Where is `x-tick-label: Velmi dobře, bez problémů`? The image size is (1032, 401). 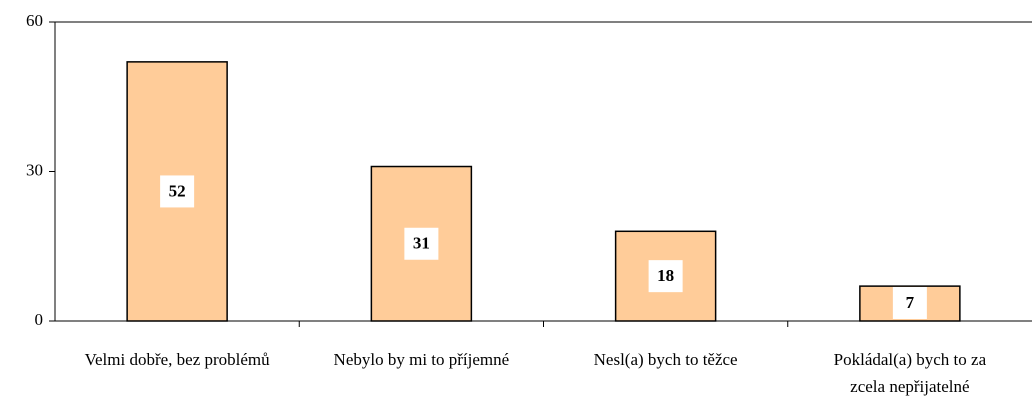
x-tick-label: Velmi dobře, bez problémů is located at coordinates (177, 359).